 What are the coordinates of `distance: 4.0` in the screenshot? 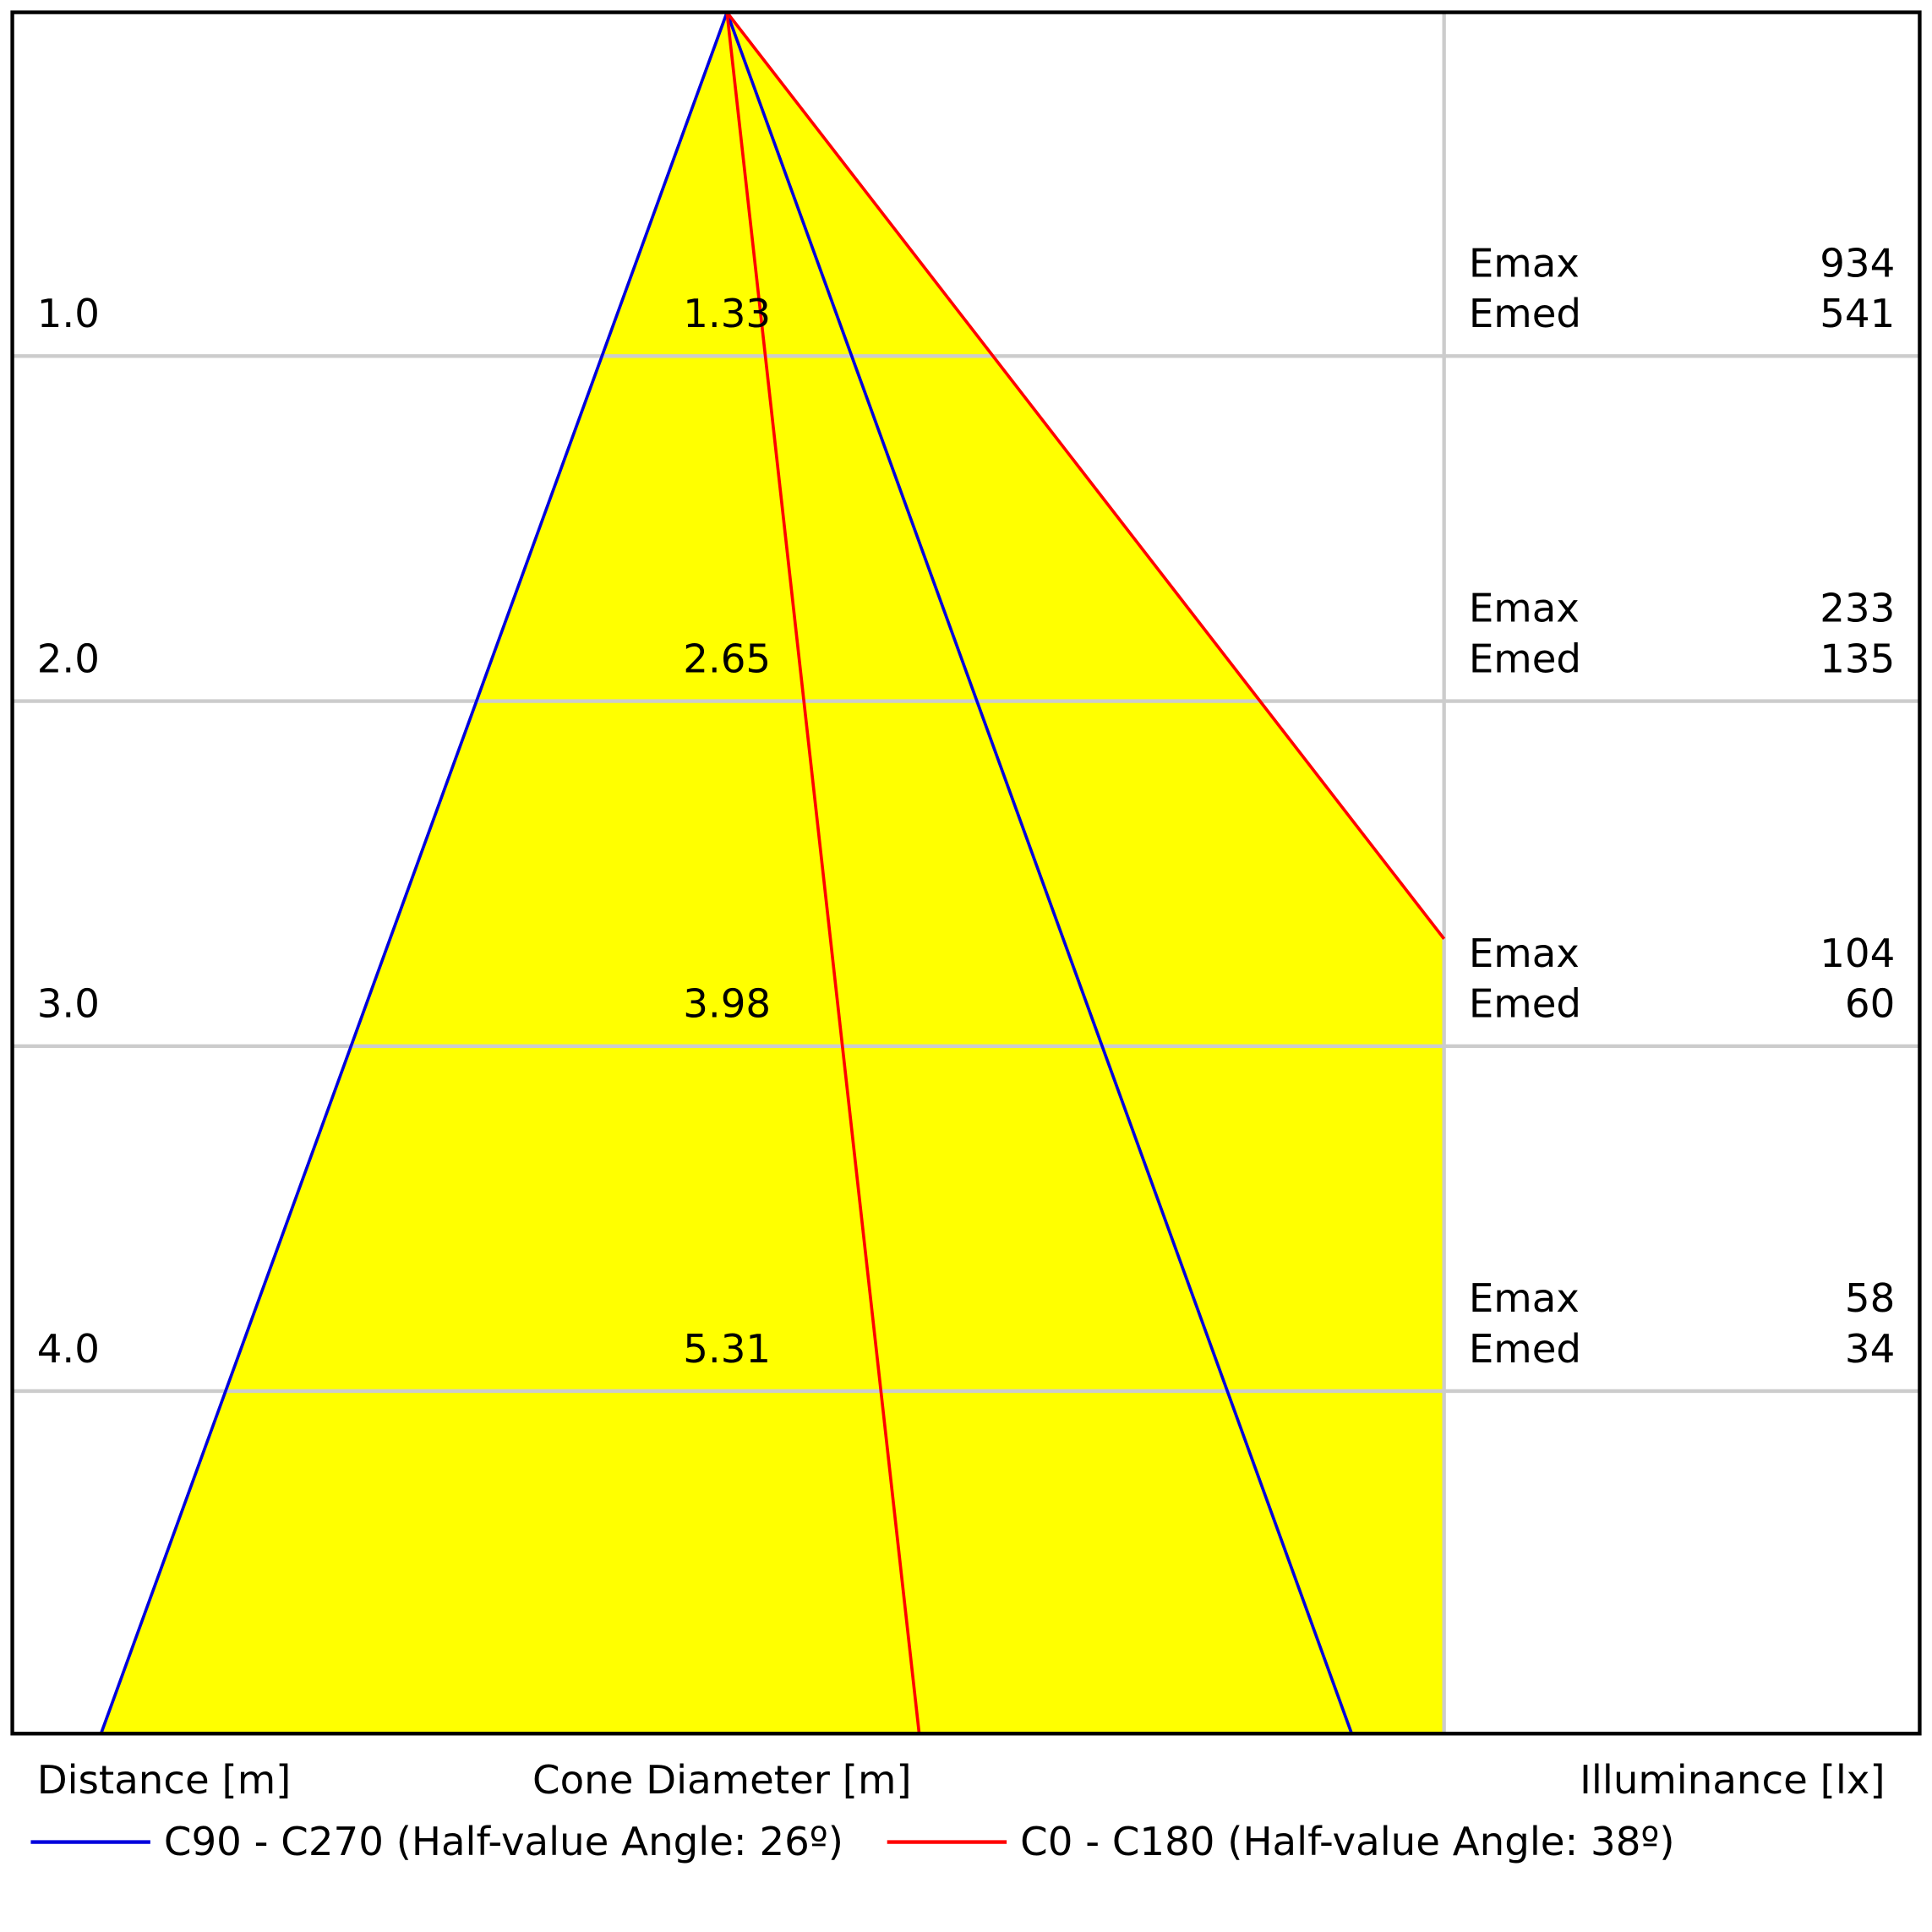 It's located at (68, 1350).